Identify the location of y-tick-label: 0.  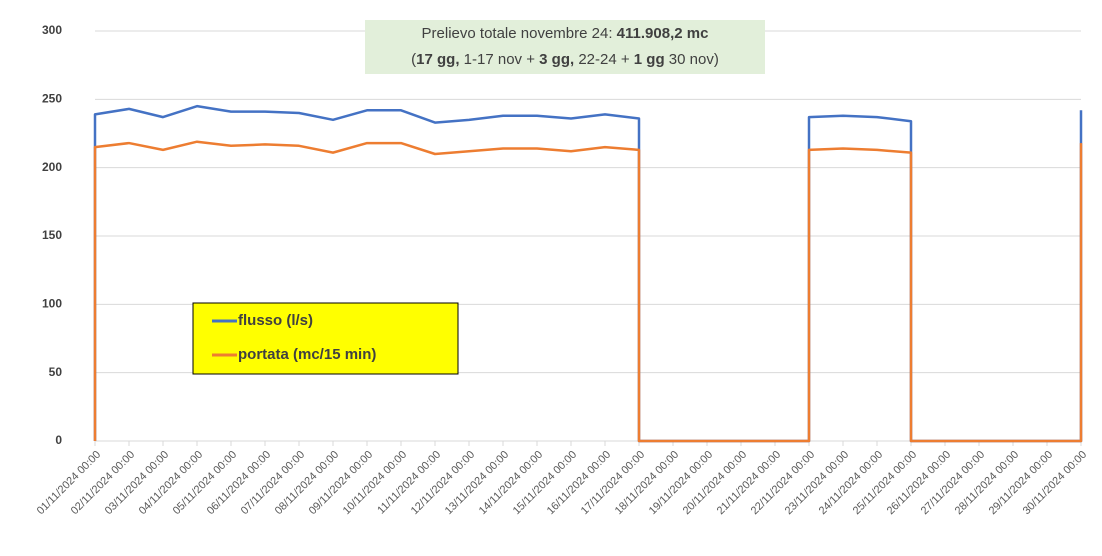
(58, 440).